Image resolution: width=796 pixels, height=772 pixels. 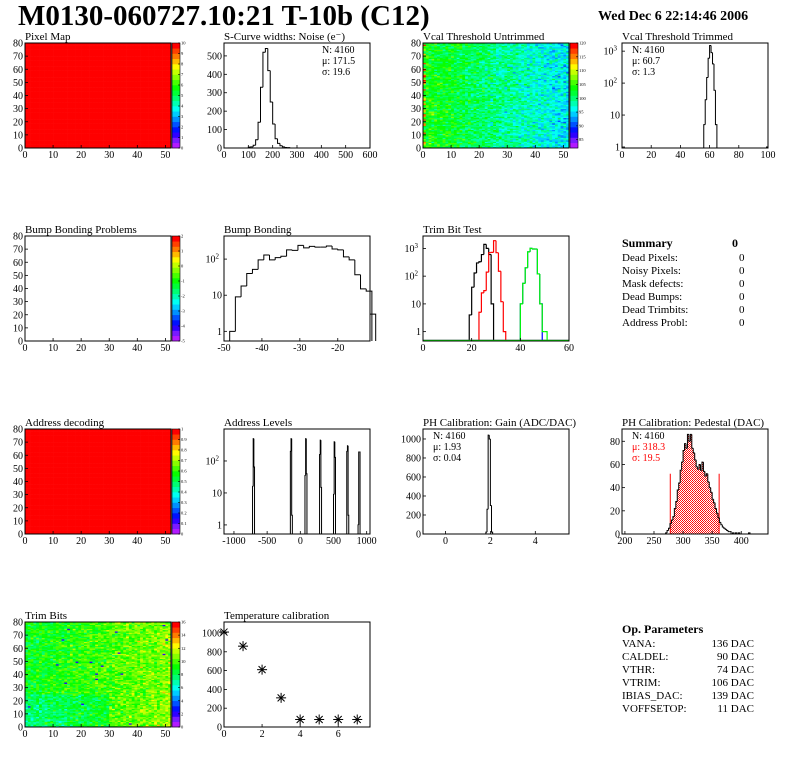 What do you see at coordinates (176, 98) in the screenshot?
I see `palette-swatch` at bounding box center [176, 98].